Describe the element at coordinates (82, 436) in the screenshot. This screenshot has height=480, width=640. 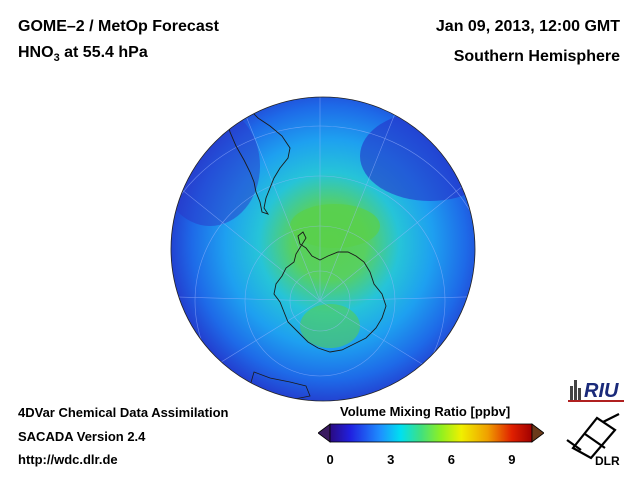
I see `footer-version: SACADA Version 2.4` at that location.